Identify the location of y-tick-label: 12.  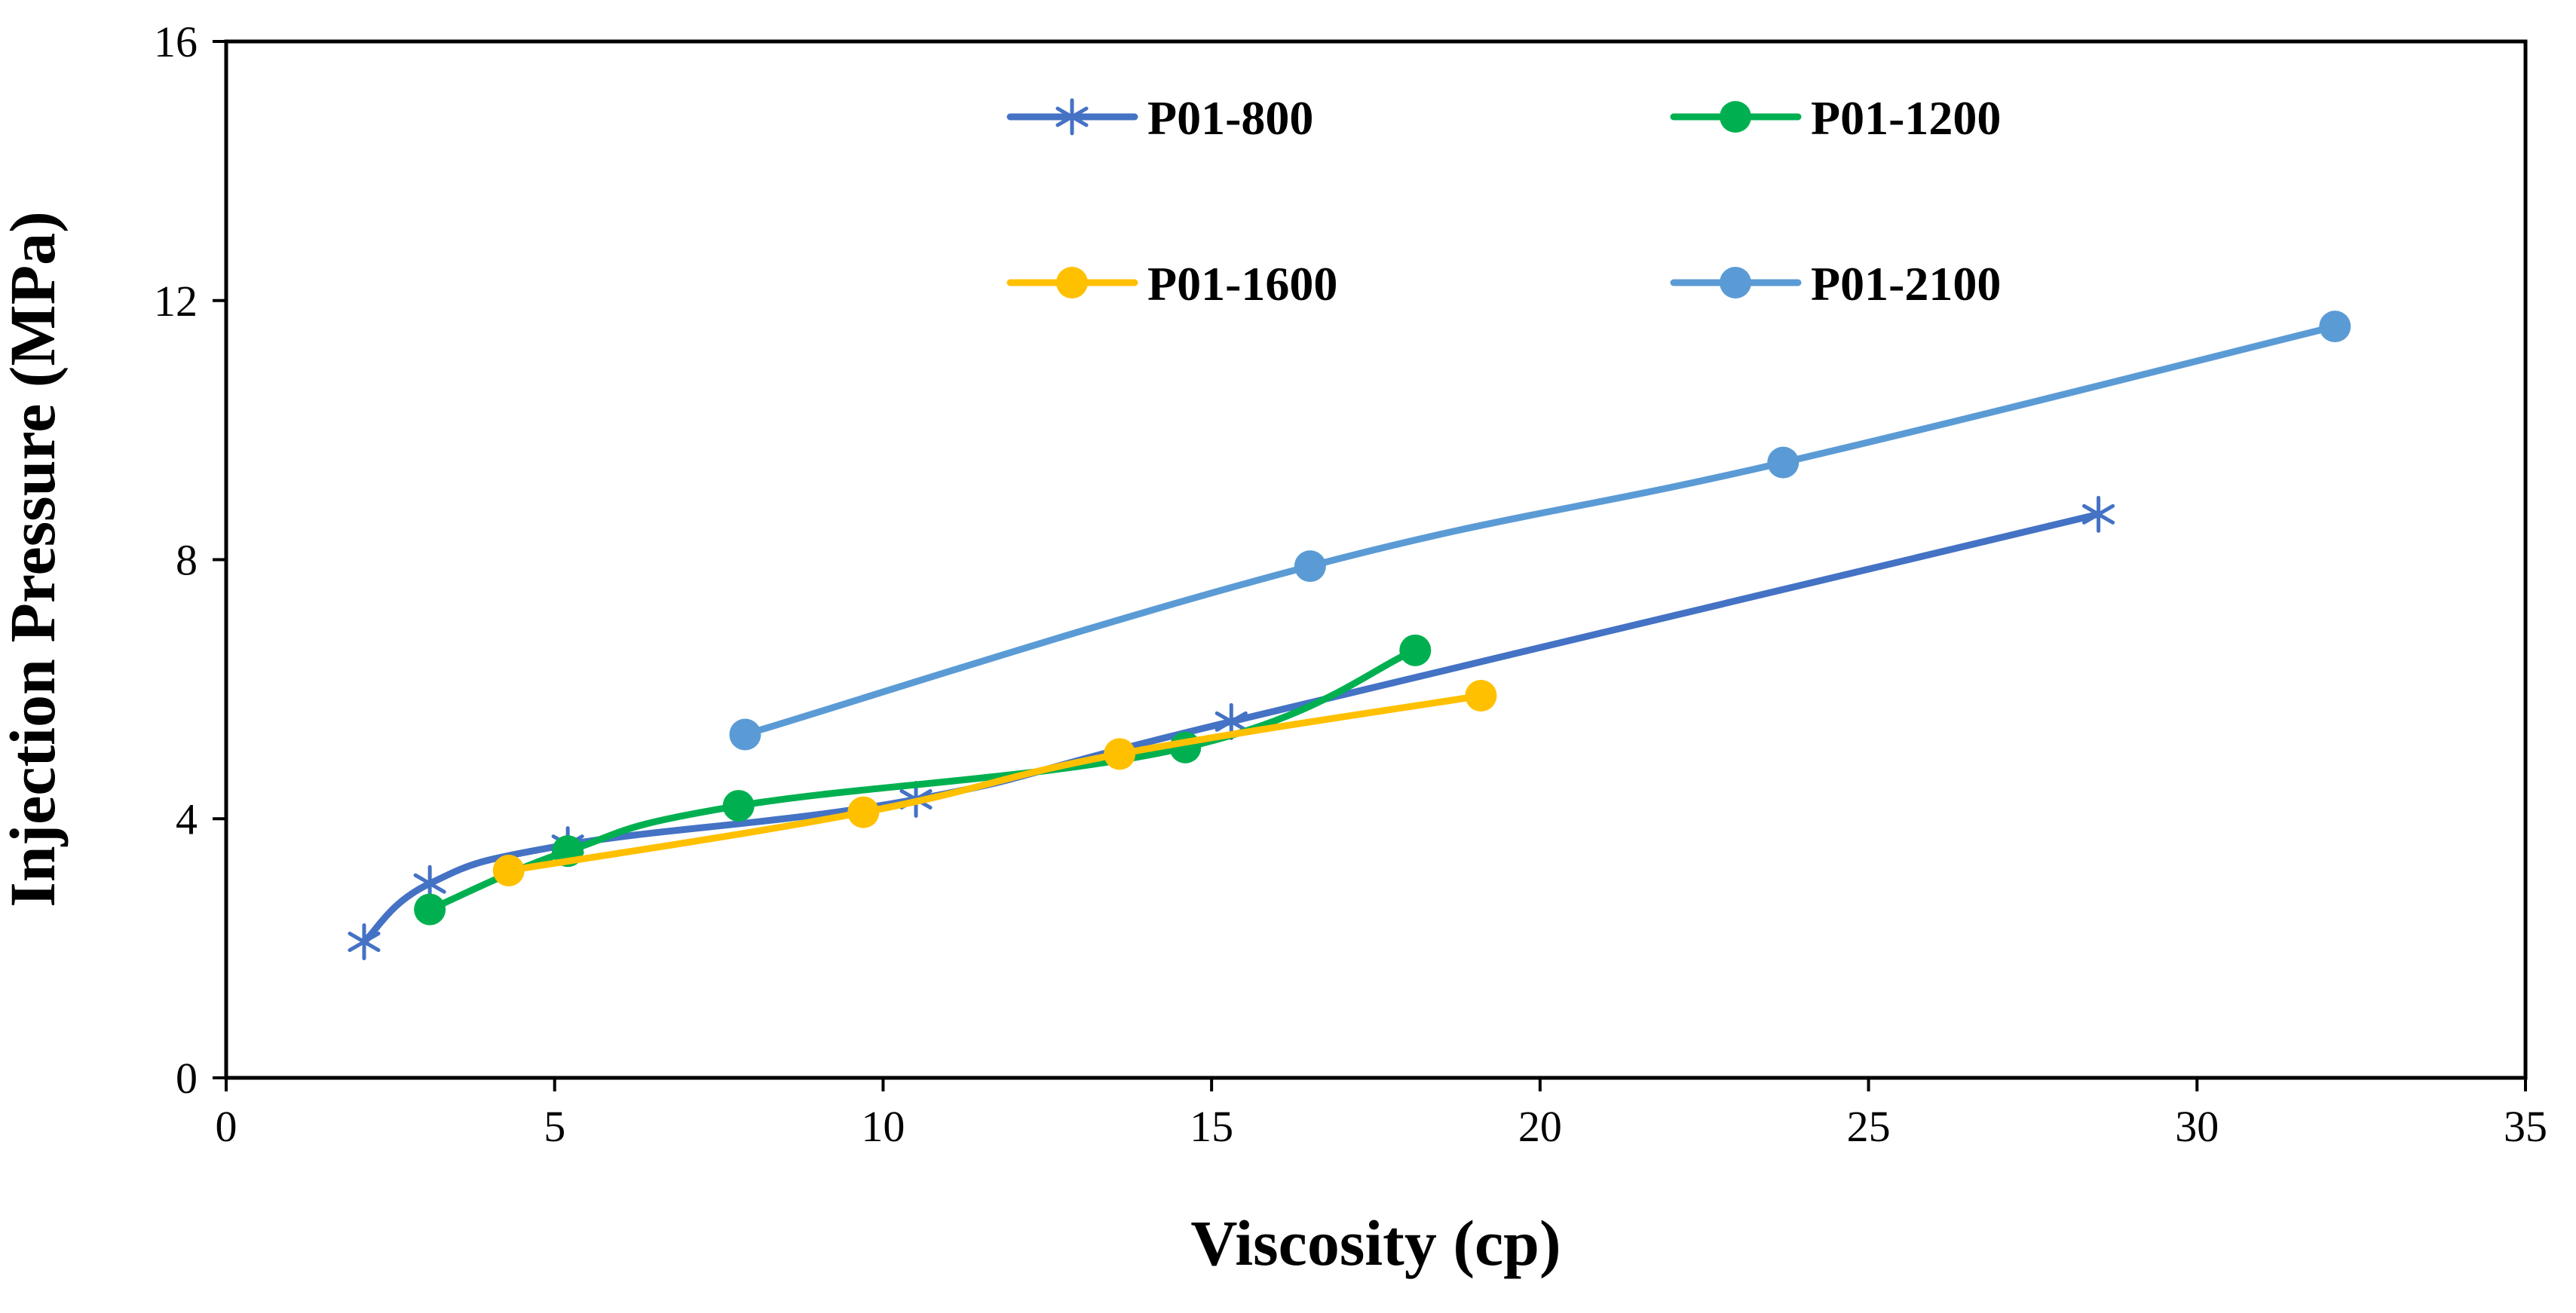
(176, 301).